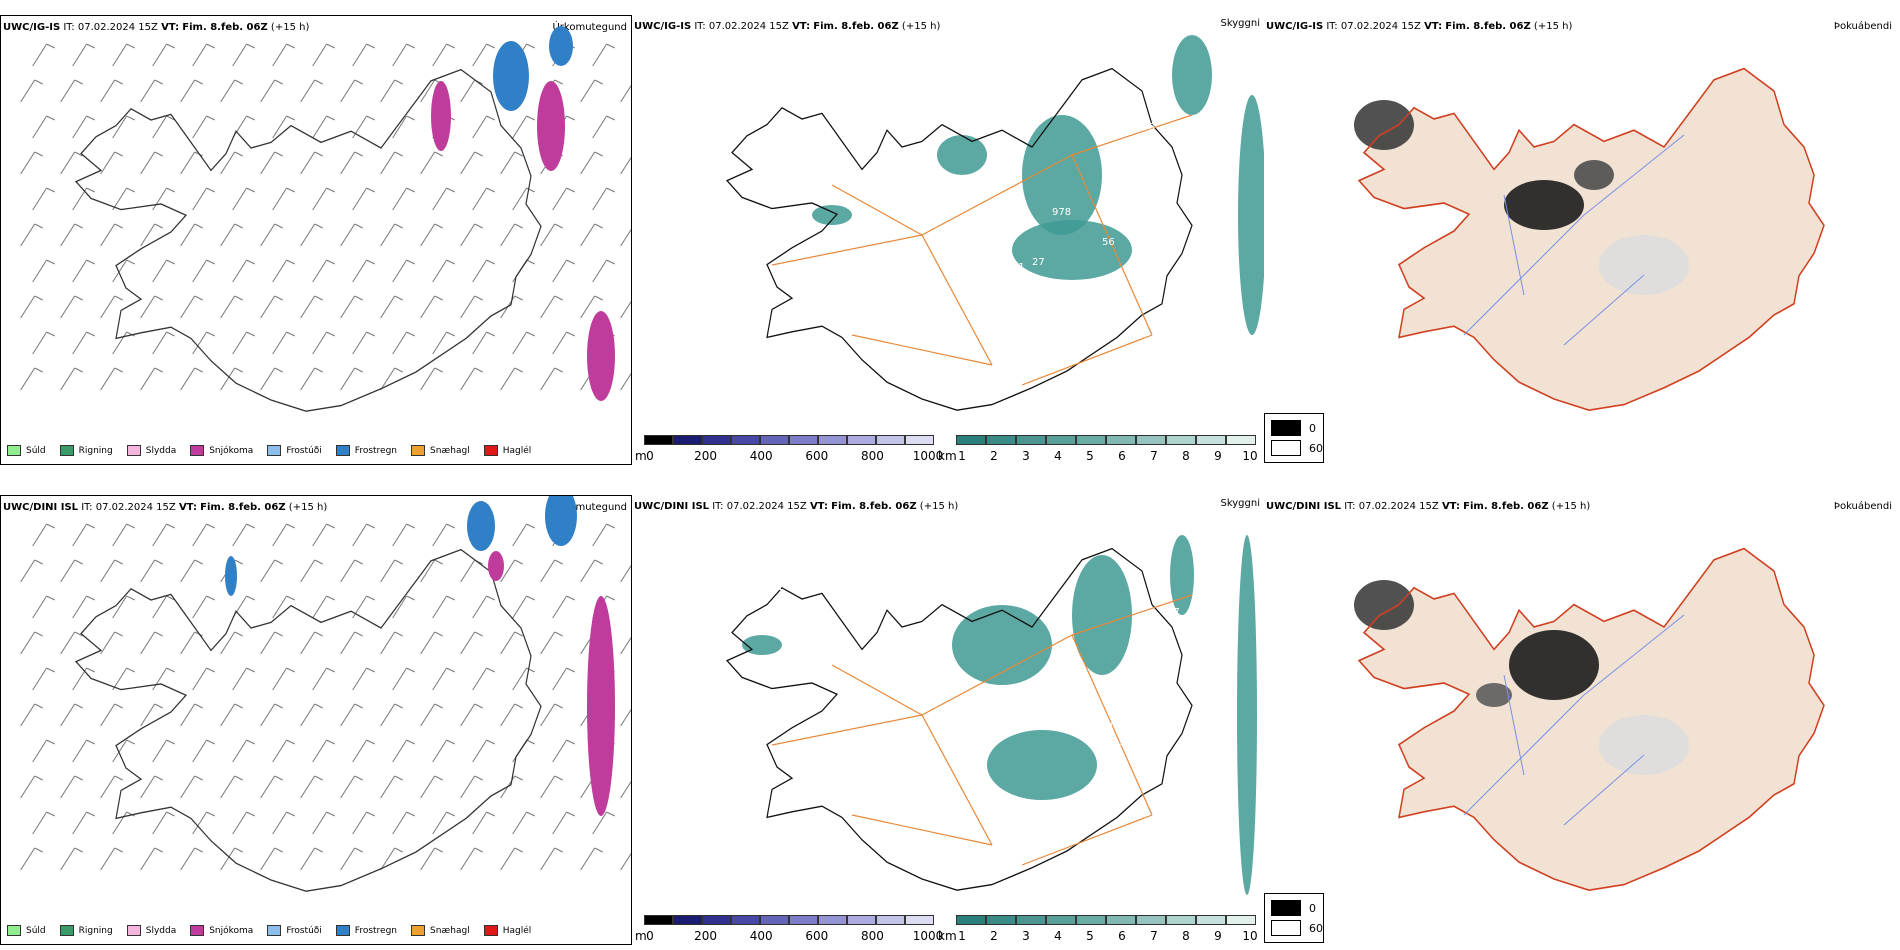 This screenshot has height=950, width=1900. I want to click on legend-label: Haglél, so click(517, 450).